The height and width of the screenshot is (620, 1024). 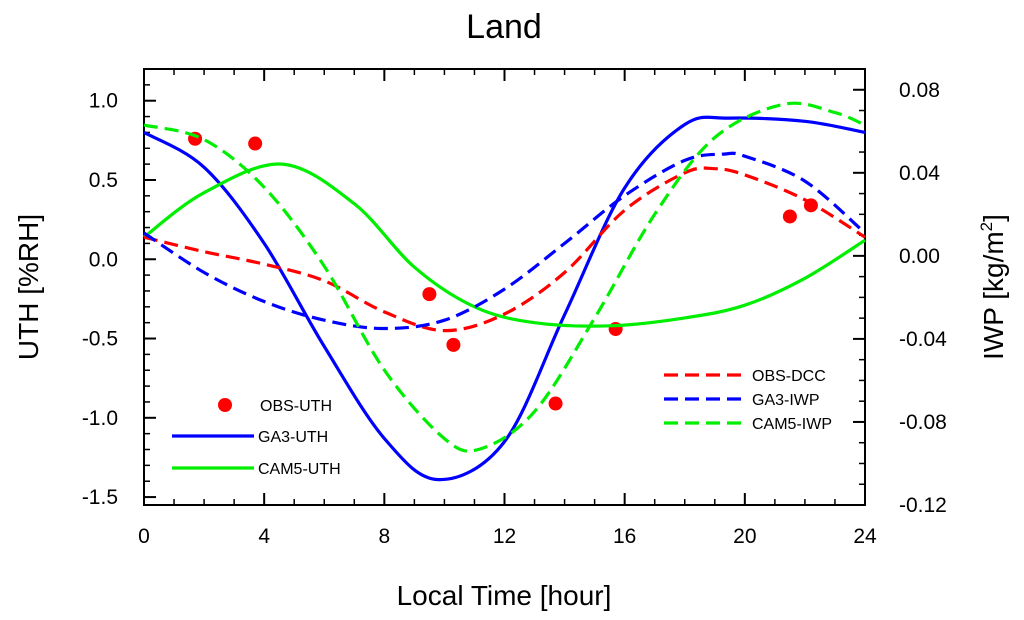 What do you see at coordinates (923, 339) in the screenshot?
I see `y-right-tick-label: -0.04` at bounding box center [923, 339].